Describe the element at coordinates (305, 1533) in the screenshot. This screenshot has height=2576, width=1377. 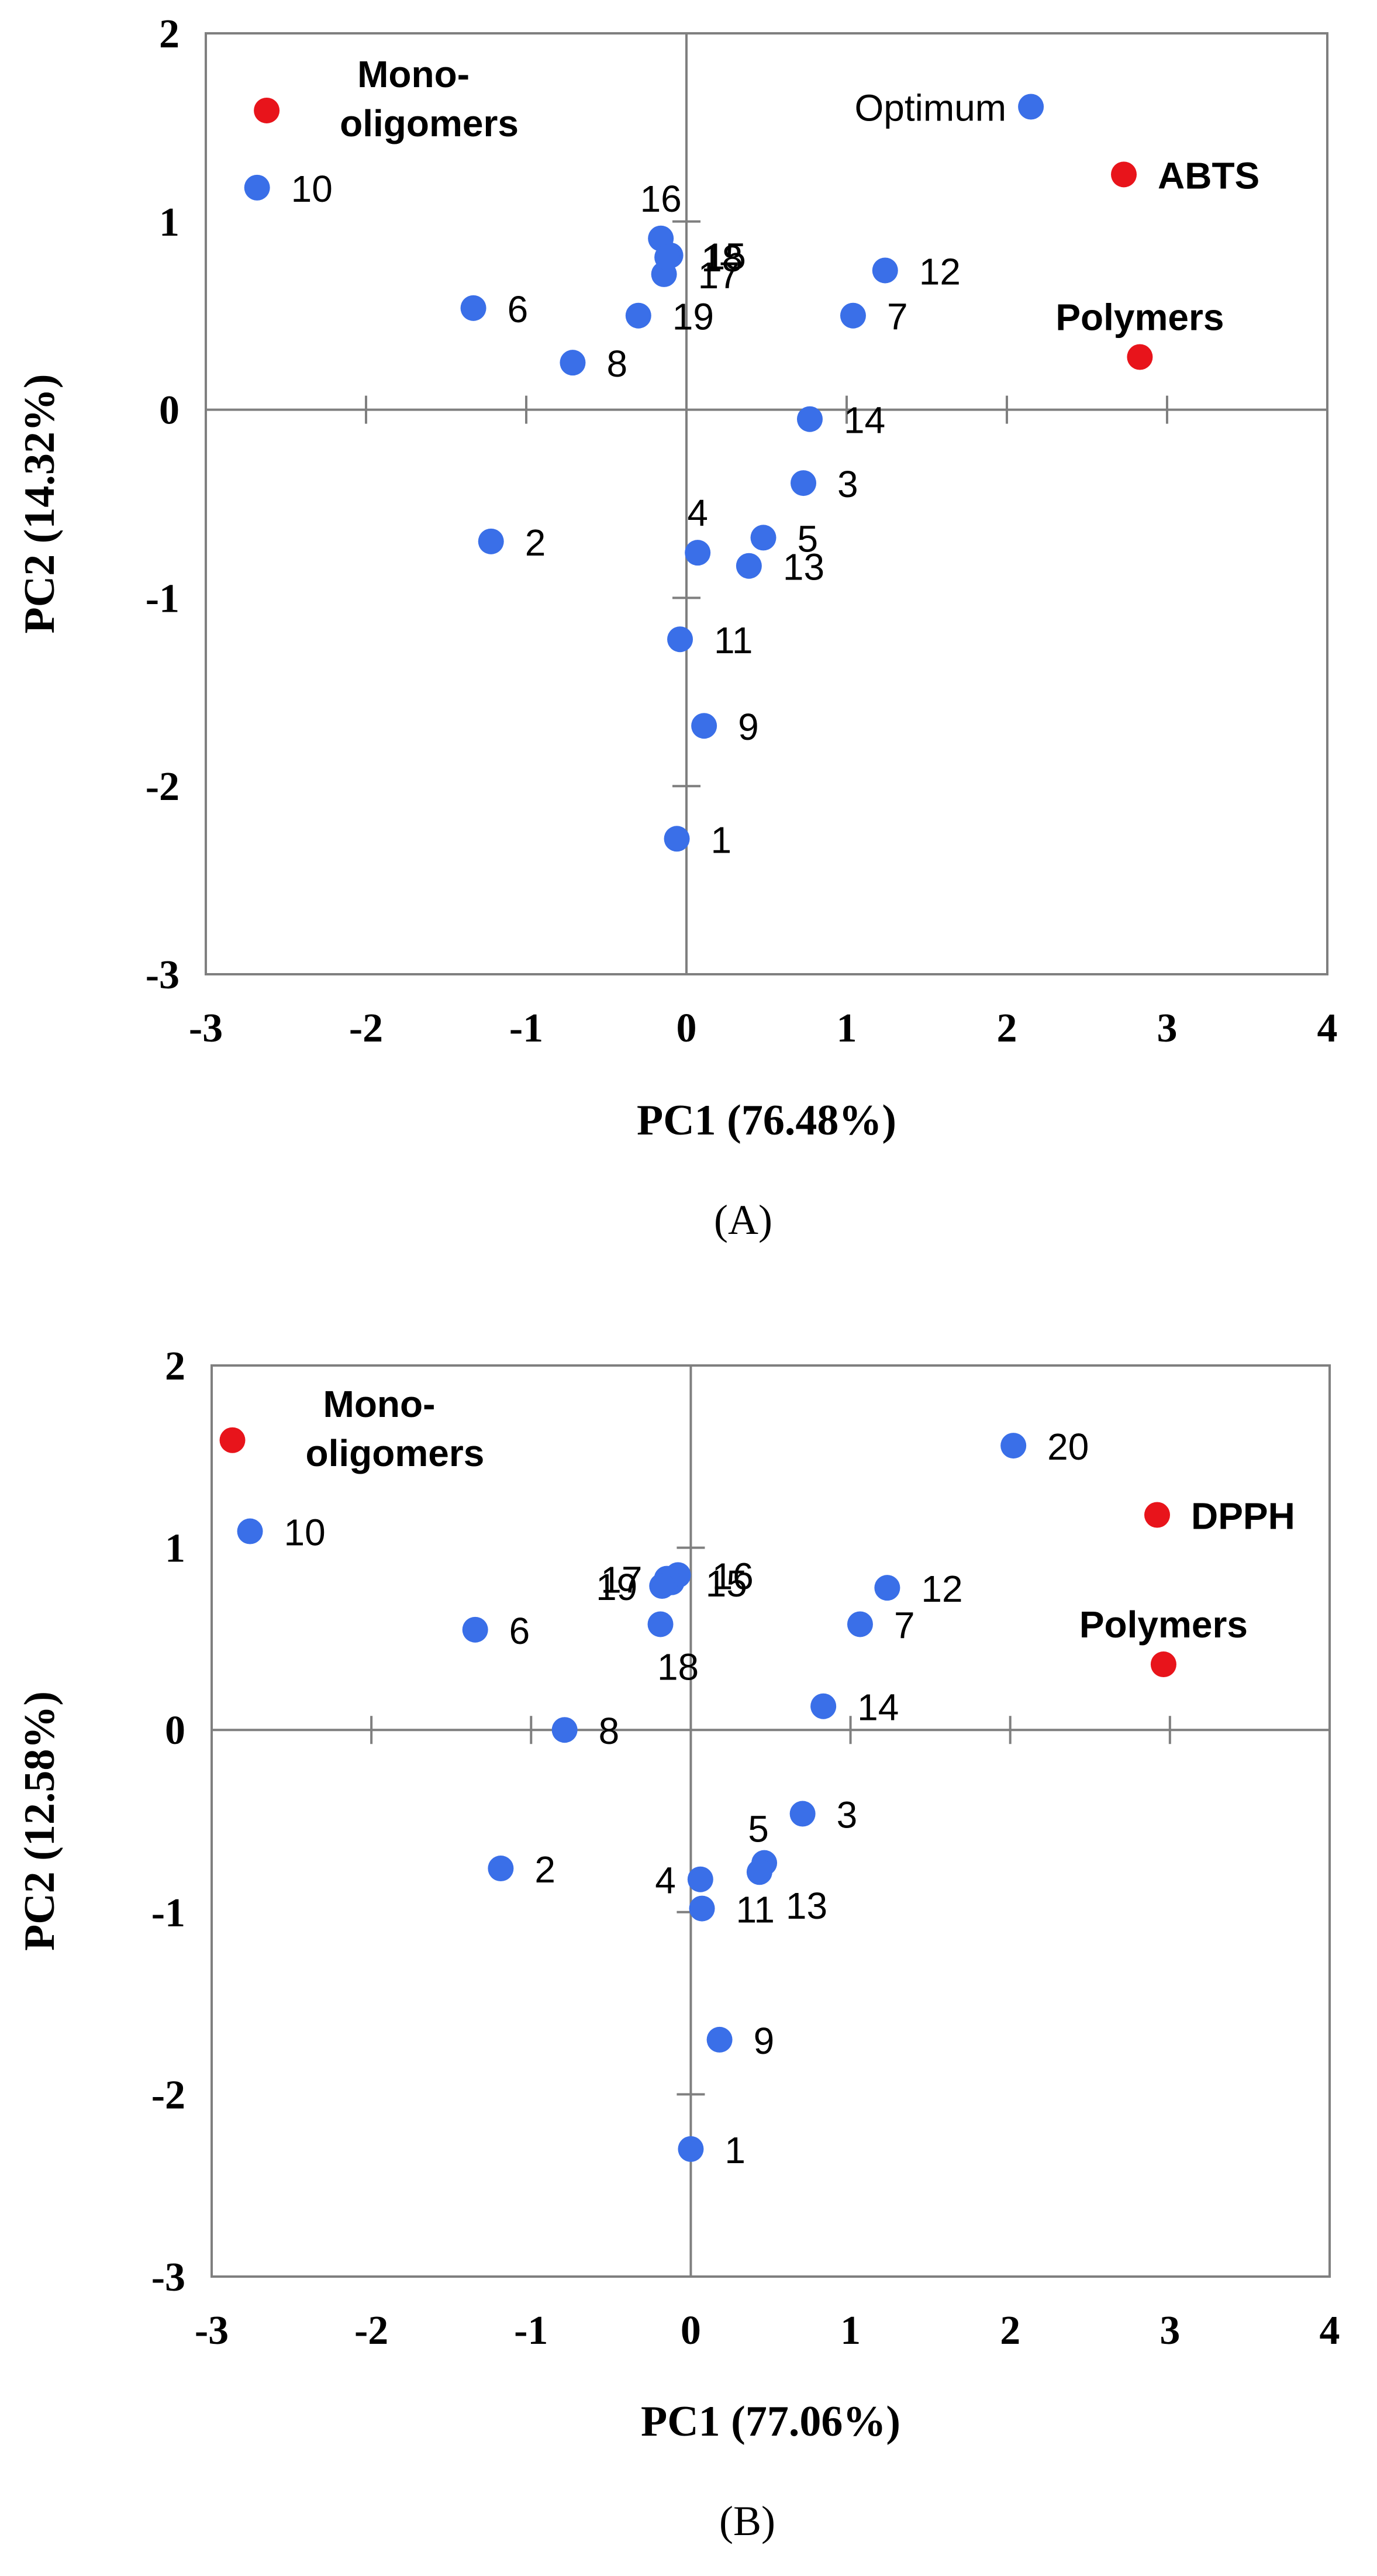
I see `point-label: 10` at that location.